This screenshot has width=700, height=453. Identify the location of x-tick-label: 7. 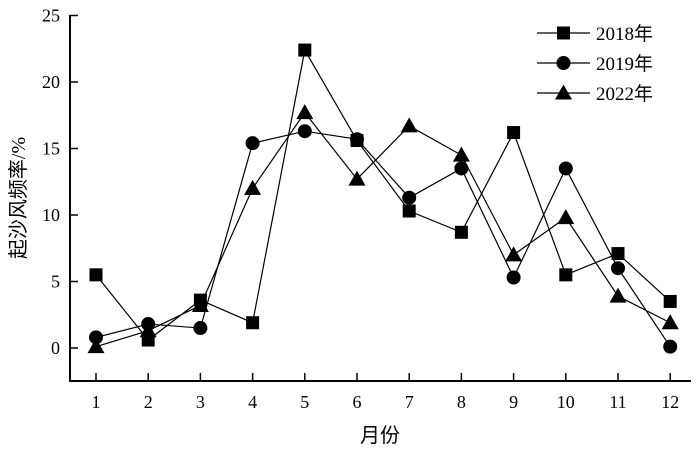
(409, 402).